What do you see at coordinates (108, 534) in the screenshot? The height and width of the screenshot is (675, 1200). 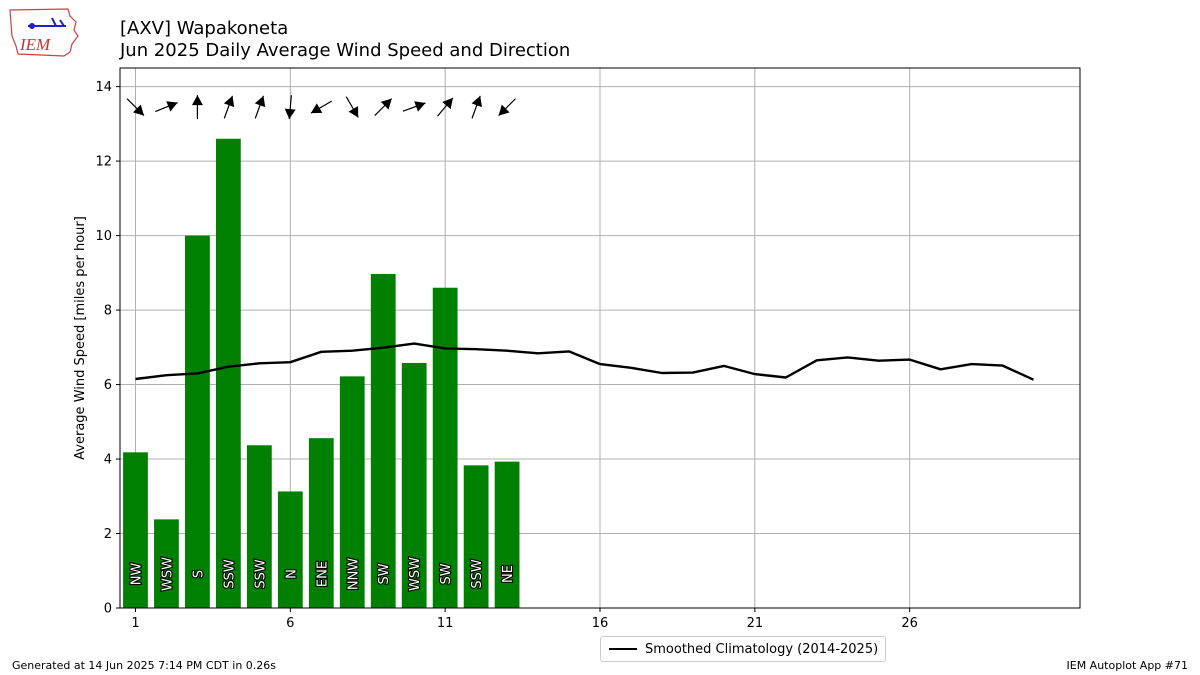 I see `y-tick-label: 2` at bounding box center [108, 534].